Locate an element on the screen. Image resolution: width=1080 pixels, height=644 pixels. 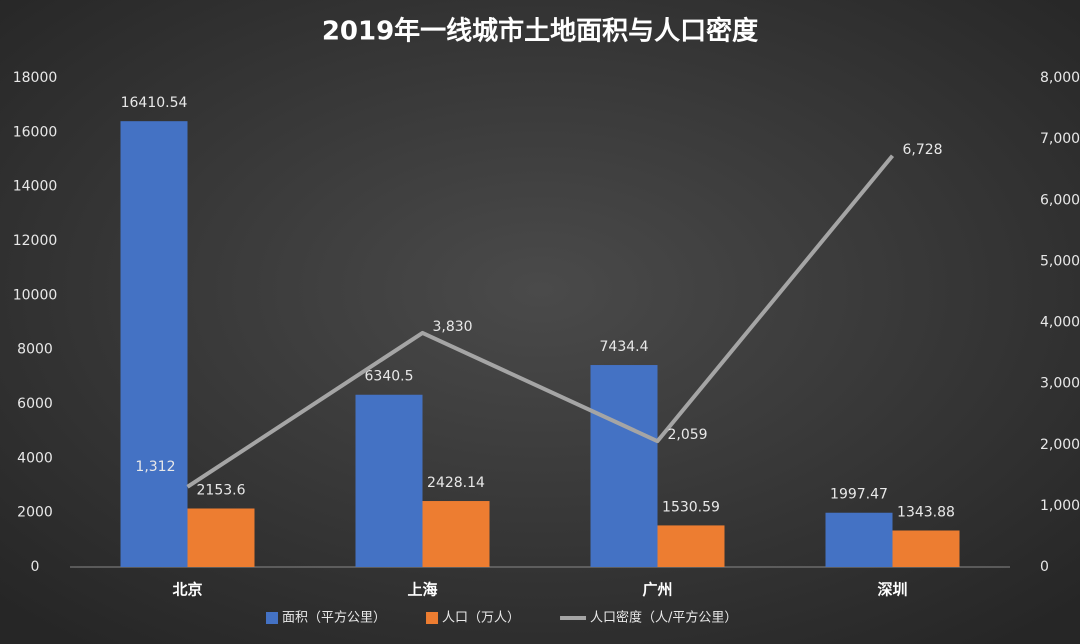
y2-tick-label: 6,000 is located at coordinates (1060, 200).